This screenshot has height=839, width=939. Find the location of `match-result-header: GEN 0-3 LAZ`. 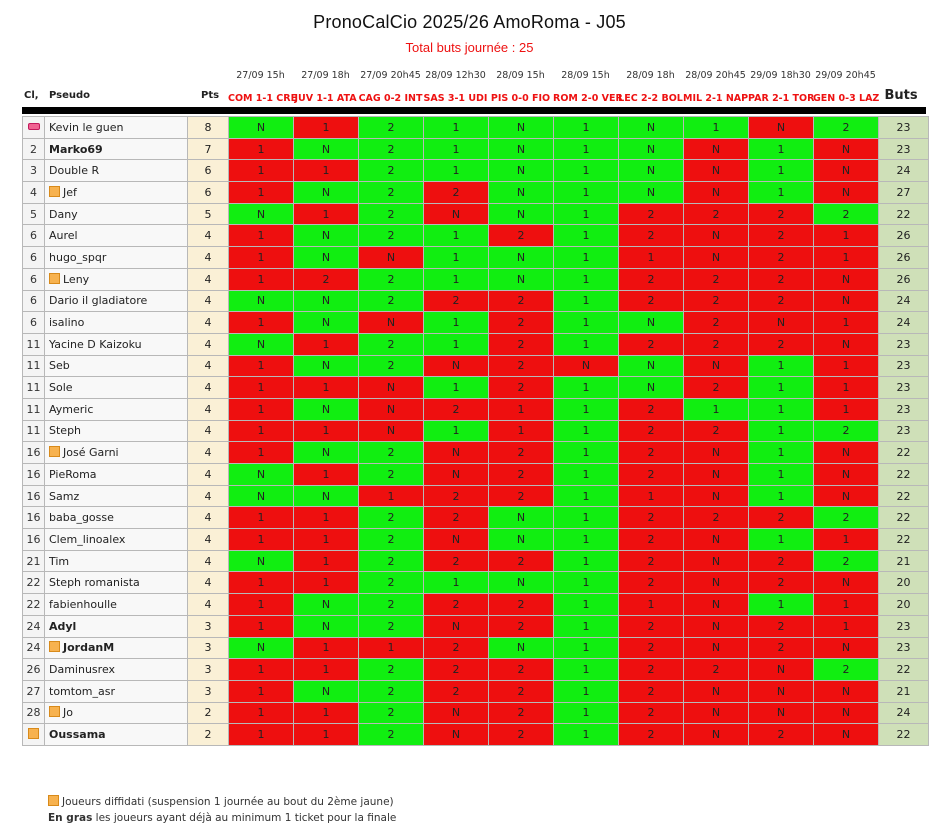

match-result-header: GEN 0-3 LAZ is located at coordinates (846, 98).